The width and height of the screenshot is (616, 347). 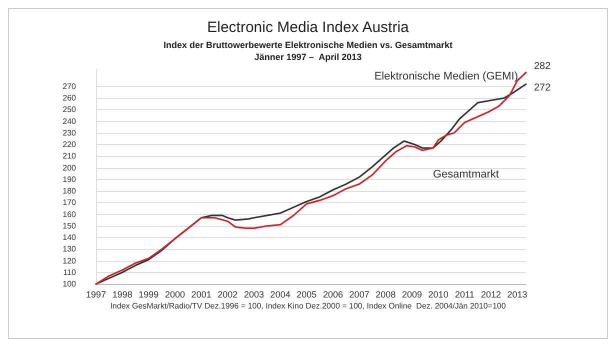 I want to click on y-tick-label: 160, so click(x=69, y=214).